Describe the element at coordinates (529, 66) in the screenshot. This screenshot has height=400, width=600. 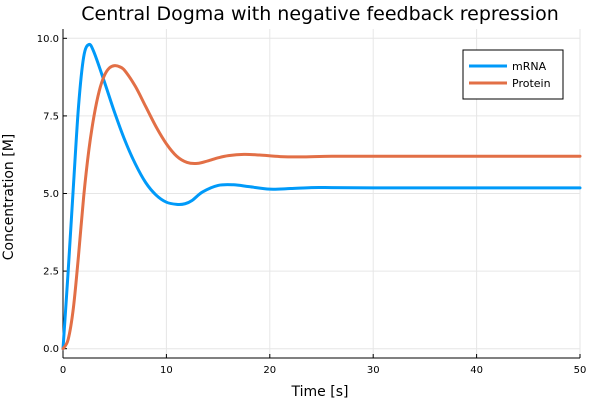
I see `legend-label-mrna: mRNA` at that location.